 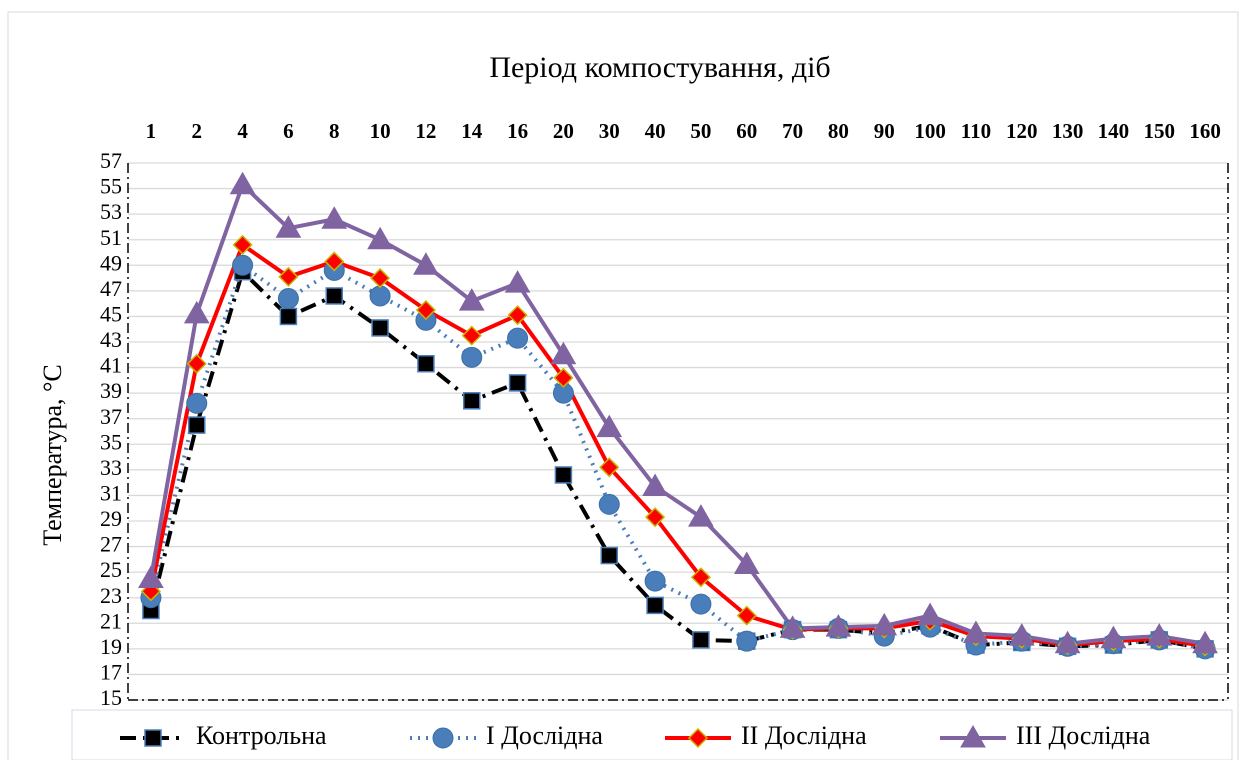 I want to click on x-tick-label: 100, so click(x=930, y=131).